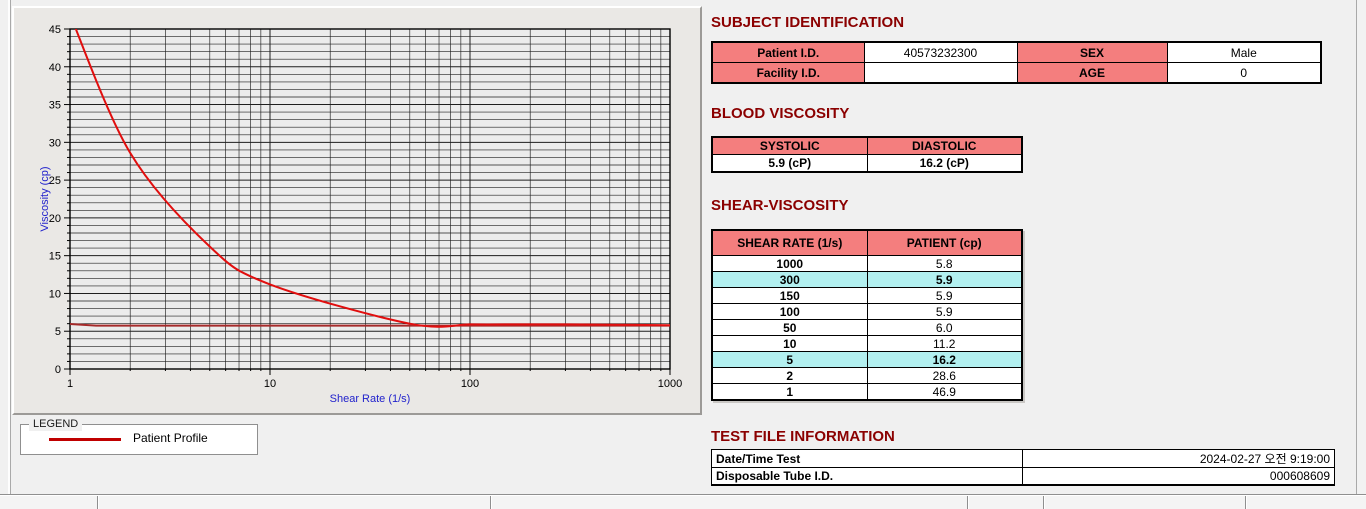 This screenshot has height=509, width=1366. I want to click on patient-cp-cell: 5.8, so click(944, 263).